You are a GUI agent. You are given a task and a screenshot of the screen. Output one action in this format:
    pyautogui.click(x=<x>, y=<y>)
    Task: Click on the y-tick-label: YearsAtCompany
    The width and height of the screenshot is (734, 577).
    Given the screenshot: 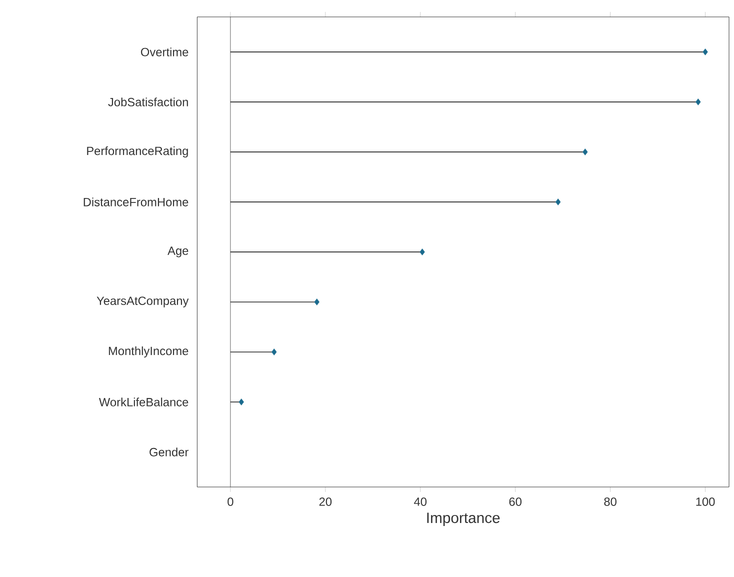 What is the action you would take?
    pyautogui.click(x=142, y=302)
    